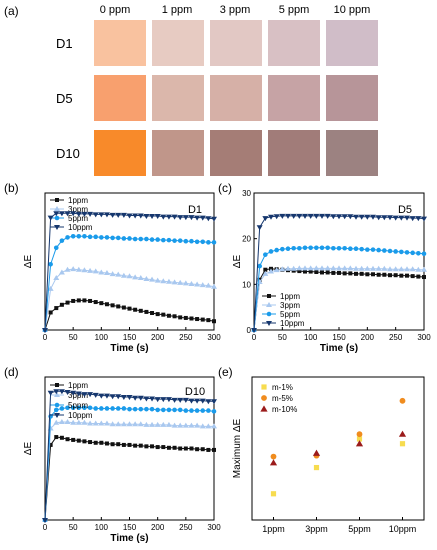  What do you see at coordinates (290, 314) in the screenshot?
I see `legend-label: 5ppm` at bounding box center [290, 314].